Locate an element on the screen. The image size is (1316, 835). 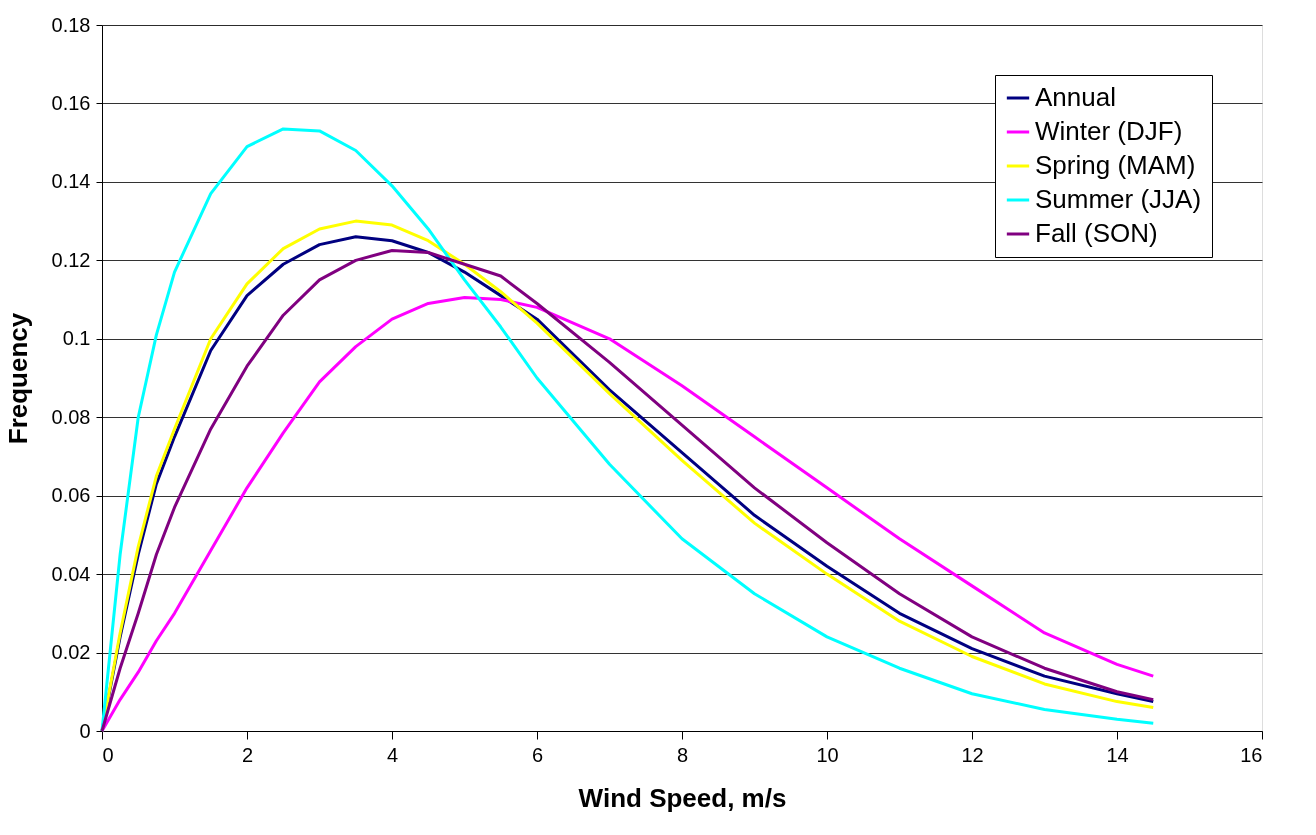
y-tick-label: 0.16 is located at coordinates (71, 102).